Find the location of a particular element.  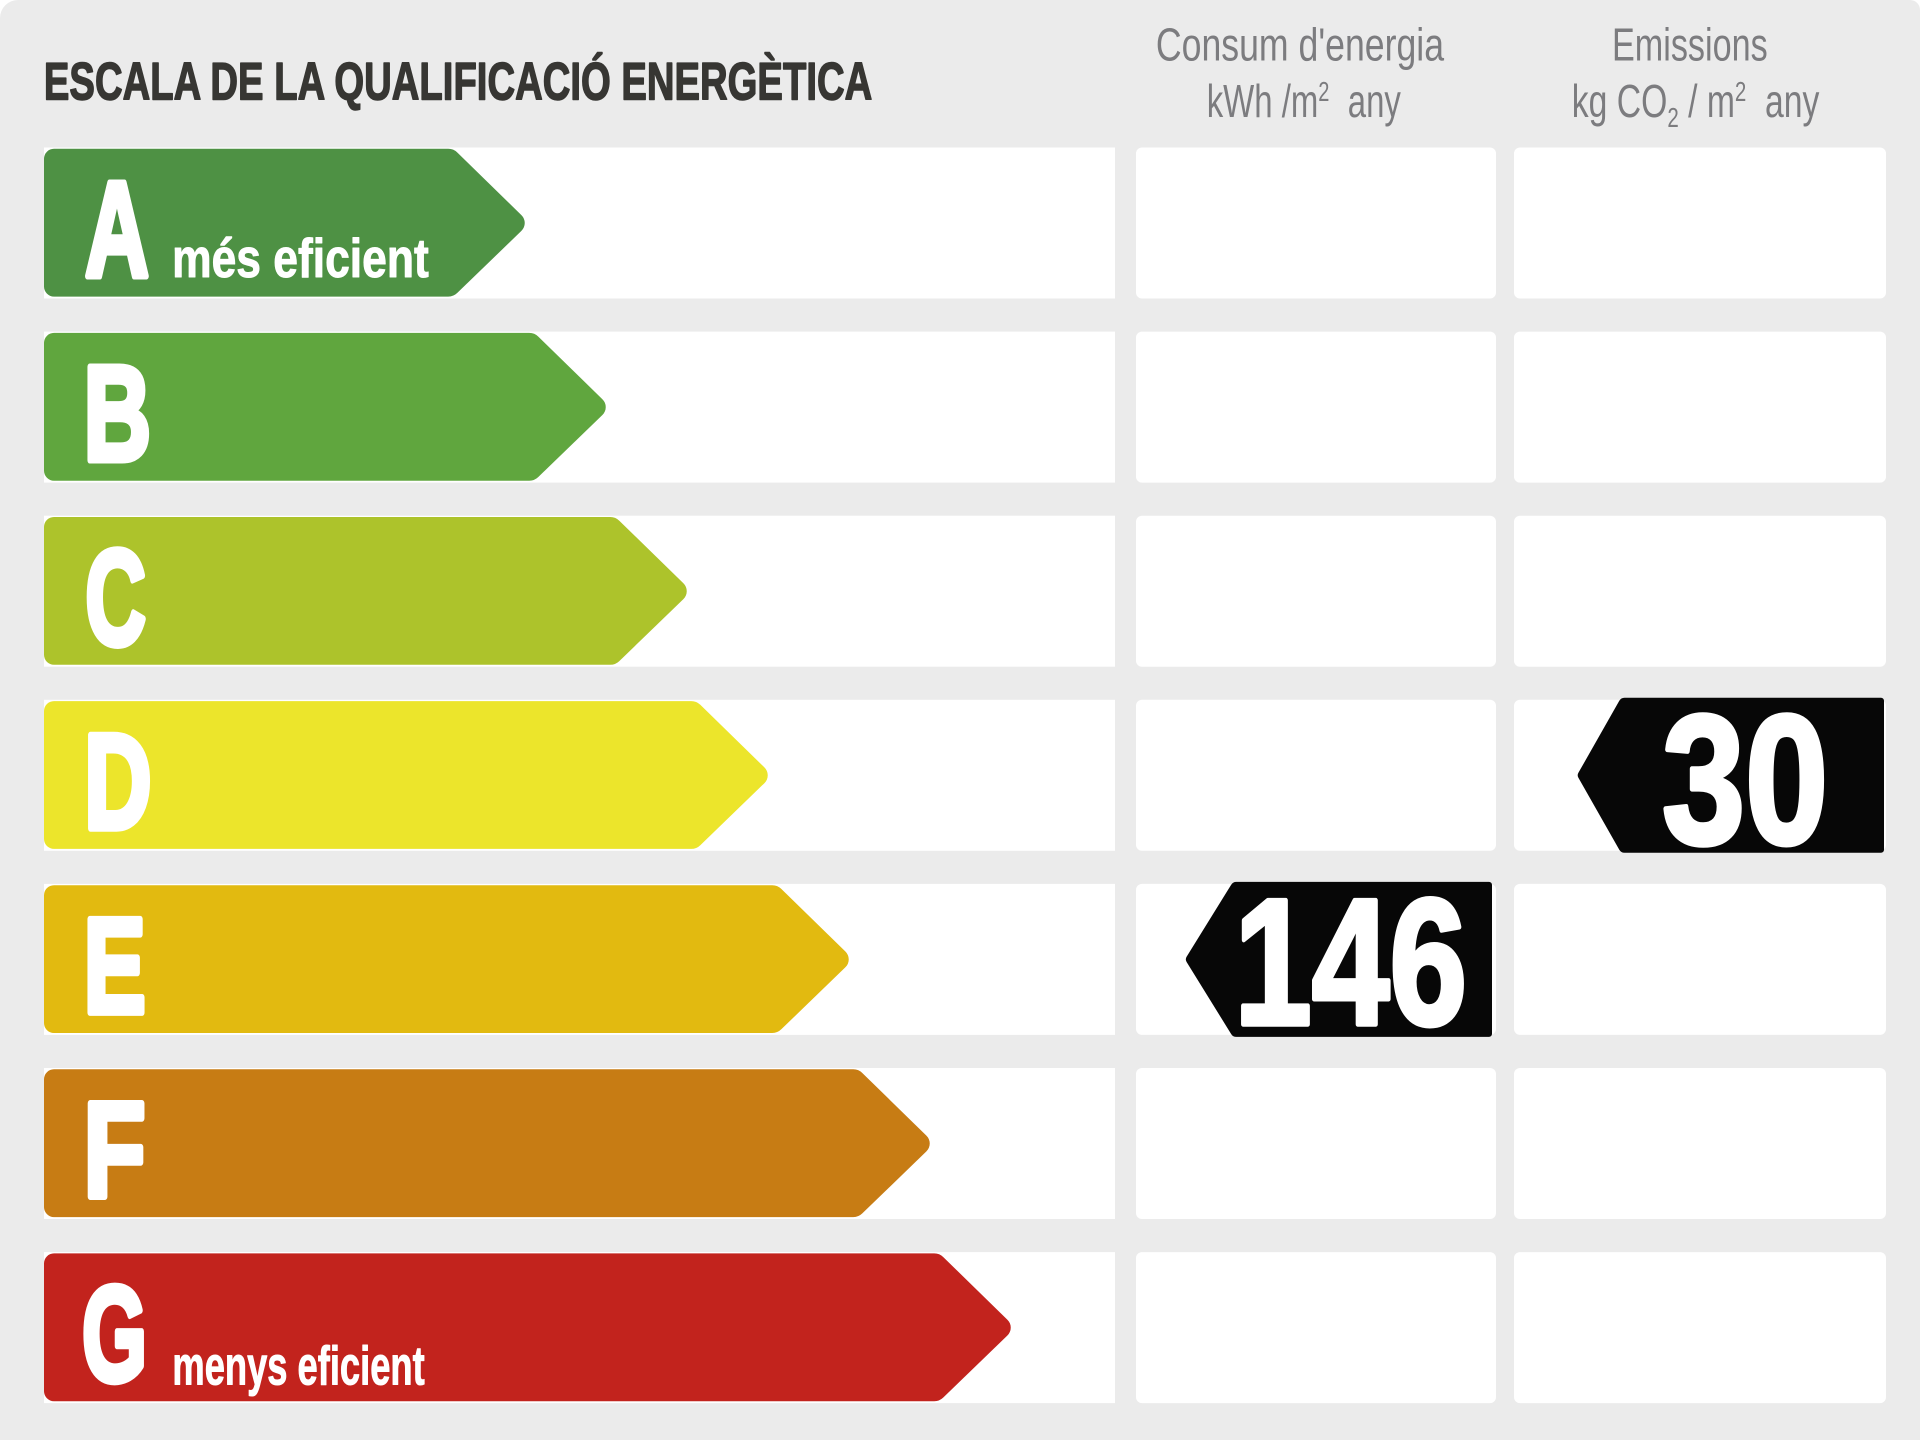

svg-text: Emissions is located at coordinates (1690, 44).